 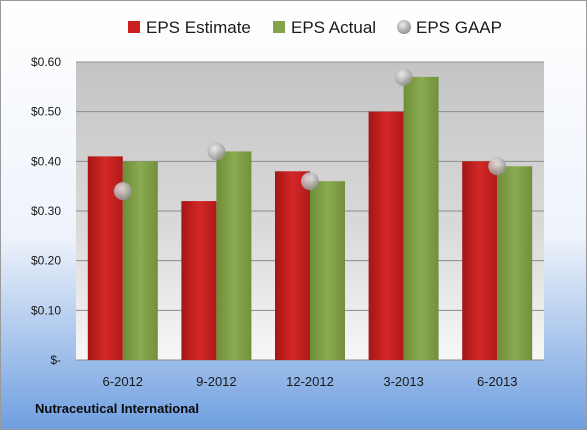 I want to click on y-tick-label: $-, so click(x=55, y=360).